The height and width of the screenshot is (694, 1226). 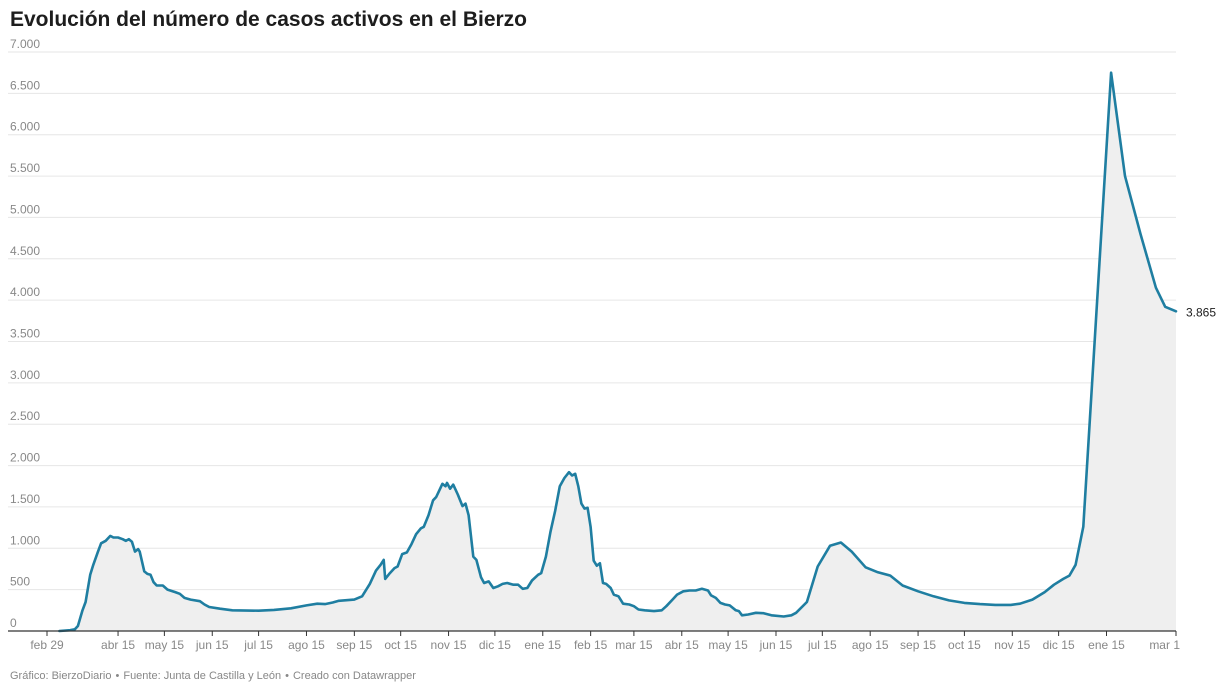 I want to click on footer-source: Fuente: Junta de Castilla y León, so click(x=202, y=676).